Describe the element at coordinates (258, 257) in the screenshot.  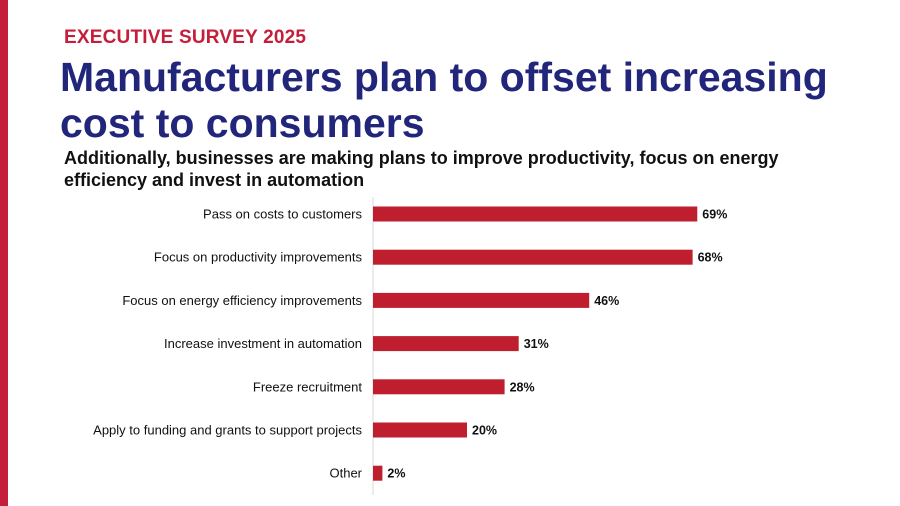
I see `category-label: Focus on productivity improvements` at that location.